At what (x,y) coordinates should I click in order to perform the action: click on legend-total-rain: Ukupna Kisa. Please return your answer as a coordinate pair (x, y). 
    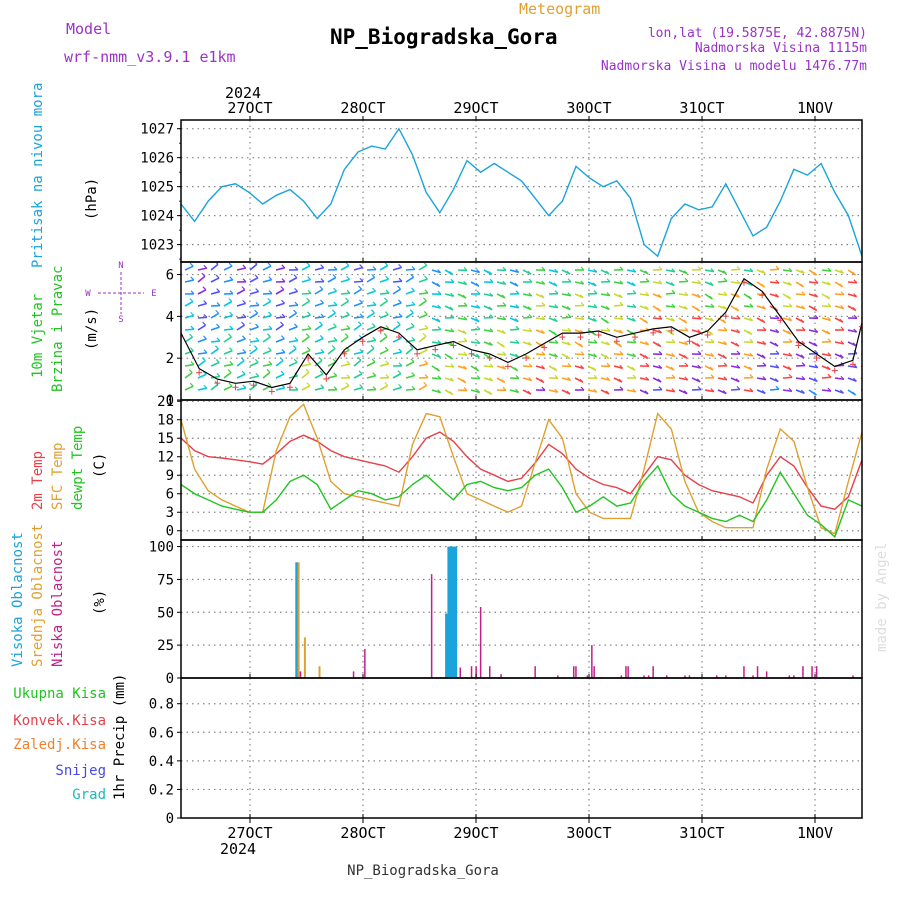
    Looking at the image, I should click on (59, 694).